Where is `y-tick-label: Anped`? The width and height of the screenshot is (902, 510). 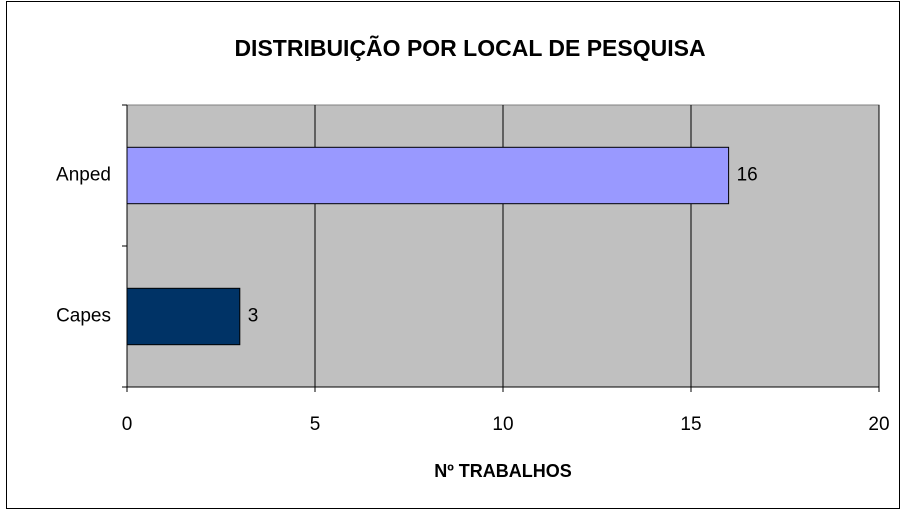 y-tick-label: Anped is located at coordinates (83, 175).